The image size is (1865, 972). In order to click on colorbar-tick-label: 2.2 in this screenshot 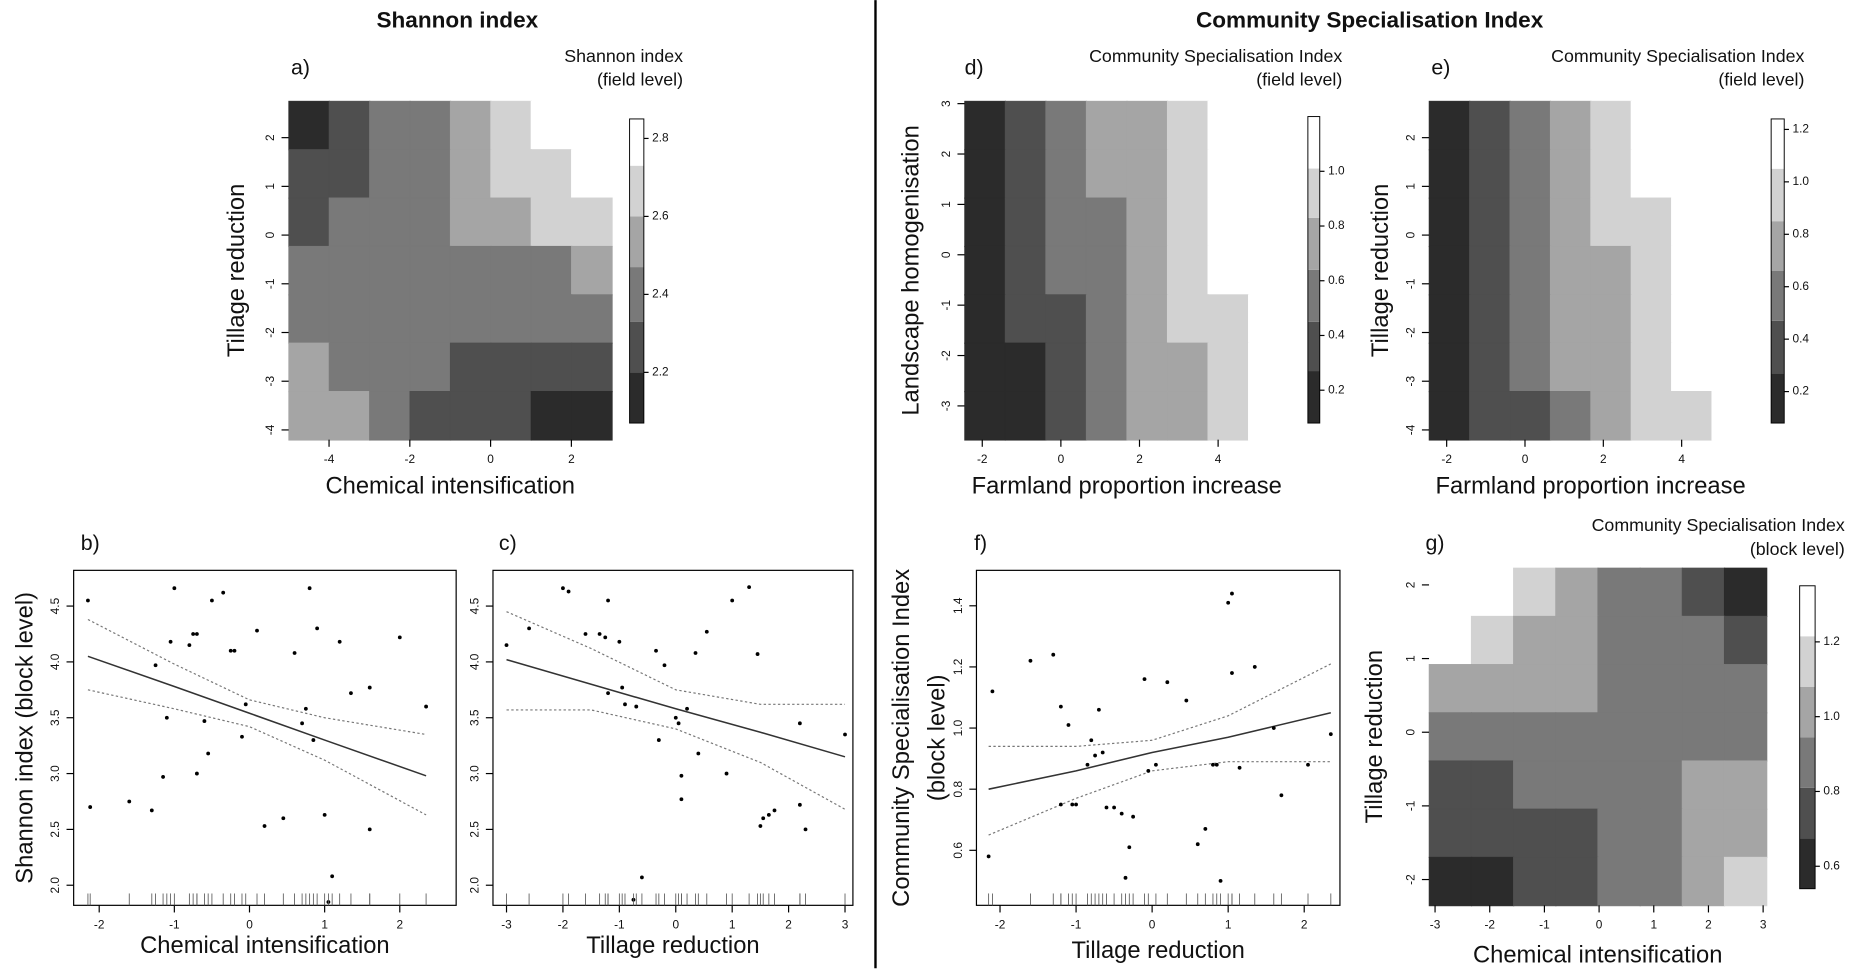, I will do `click(660, 371)`.